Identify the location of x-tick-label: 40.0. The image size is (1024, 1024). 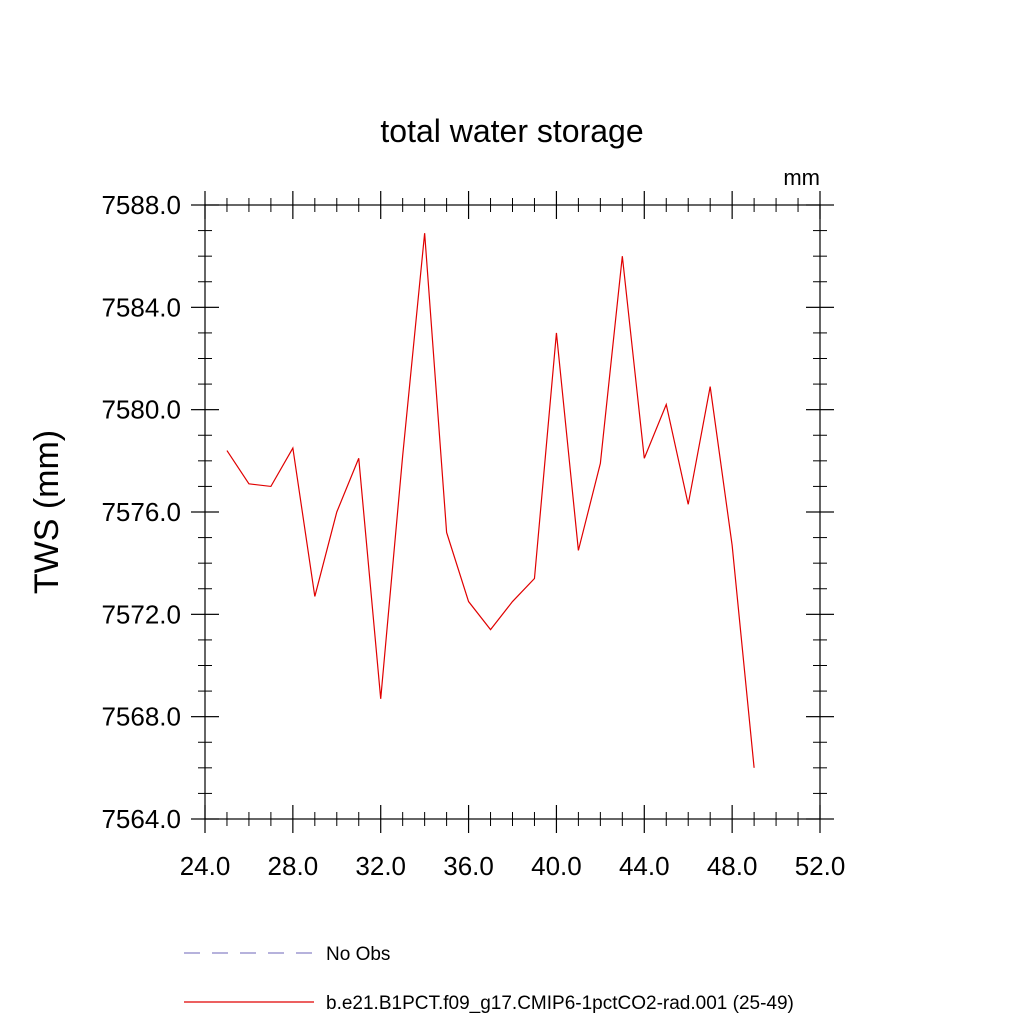
(556, 866).